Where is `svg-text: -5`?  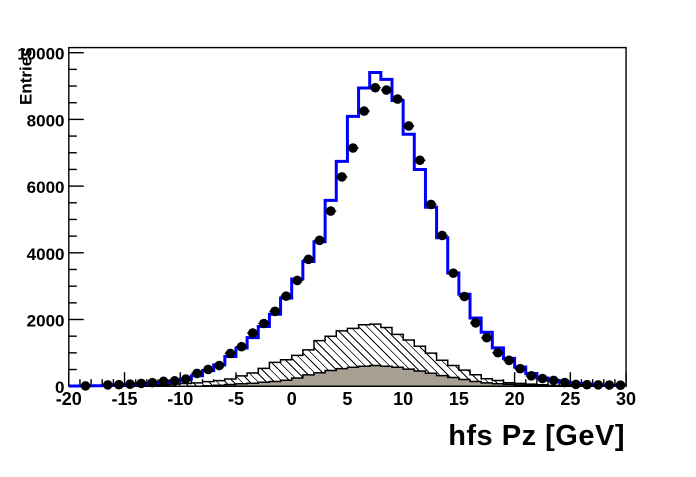
svg-text: -5 is located at coordinates (236, 399).